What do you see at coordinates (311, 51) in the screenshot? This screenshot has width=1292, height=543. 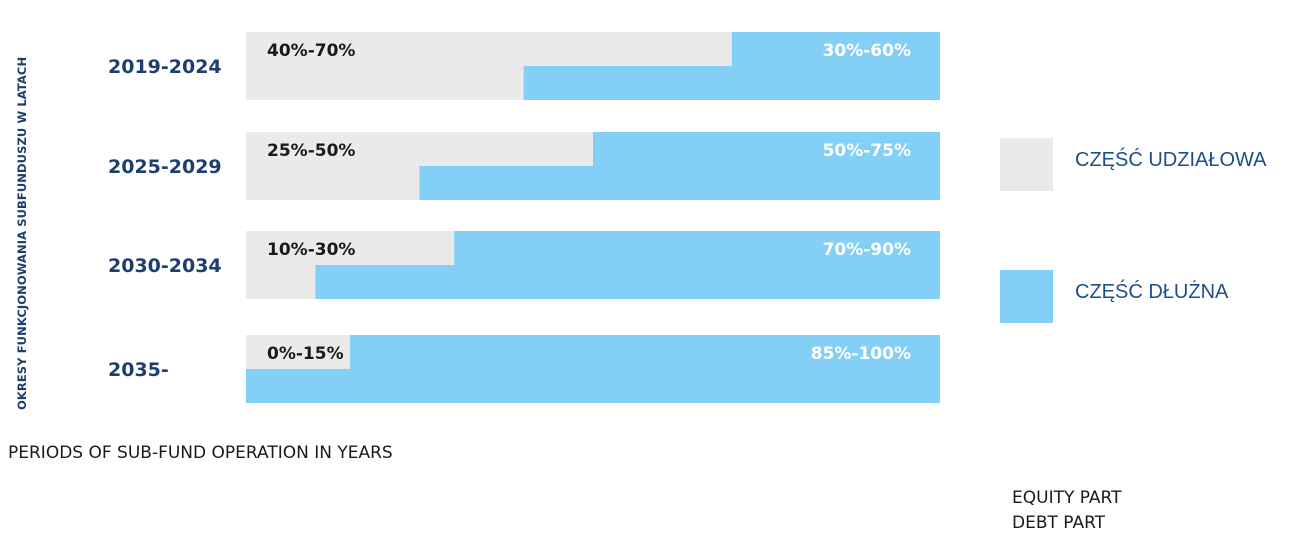 I see `equity-value-label-2019-2024: 40%-70%` at bounding box center [311, 51].